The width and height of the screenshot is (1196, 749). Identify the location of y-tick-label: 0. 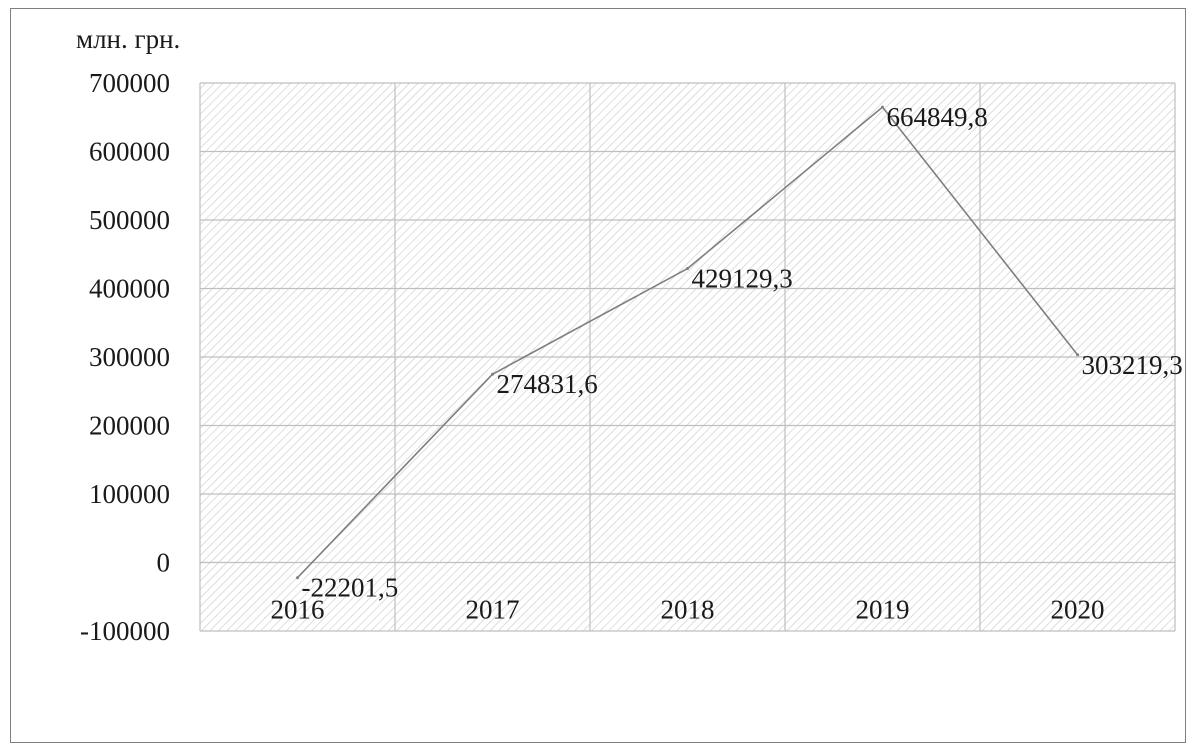
(164, 563).